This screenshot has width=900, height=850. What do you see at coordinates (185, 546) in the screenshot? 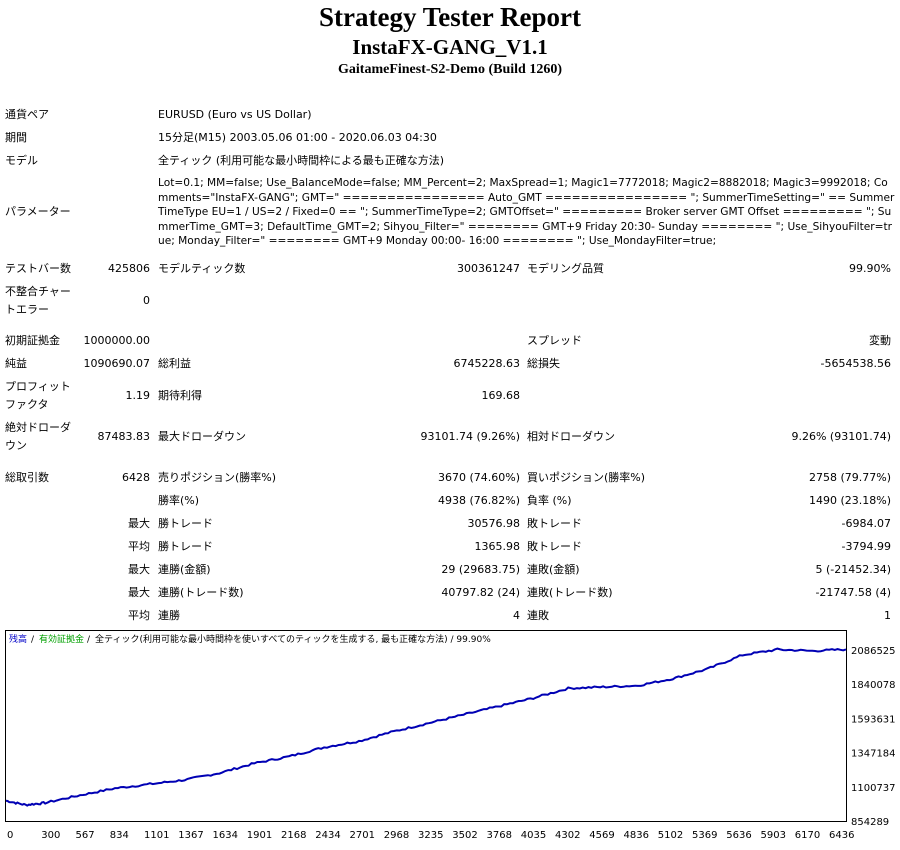
I see `avg-win-label: 勝トレード` at bounding box center [185, 546].